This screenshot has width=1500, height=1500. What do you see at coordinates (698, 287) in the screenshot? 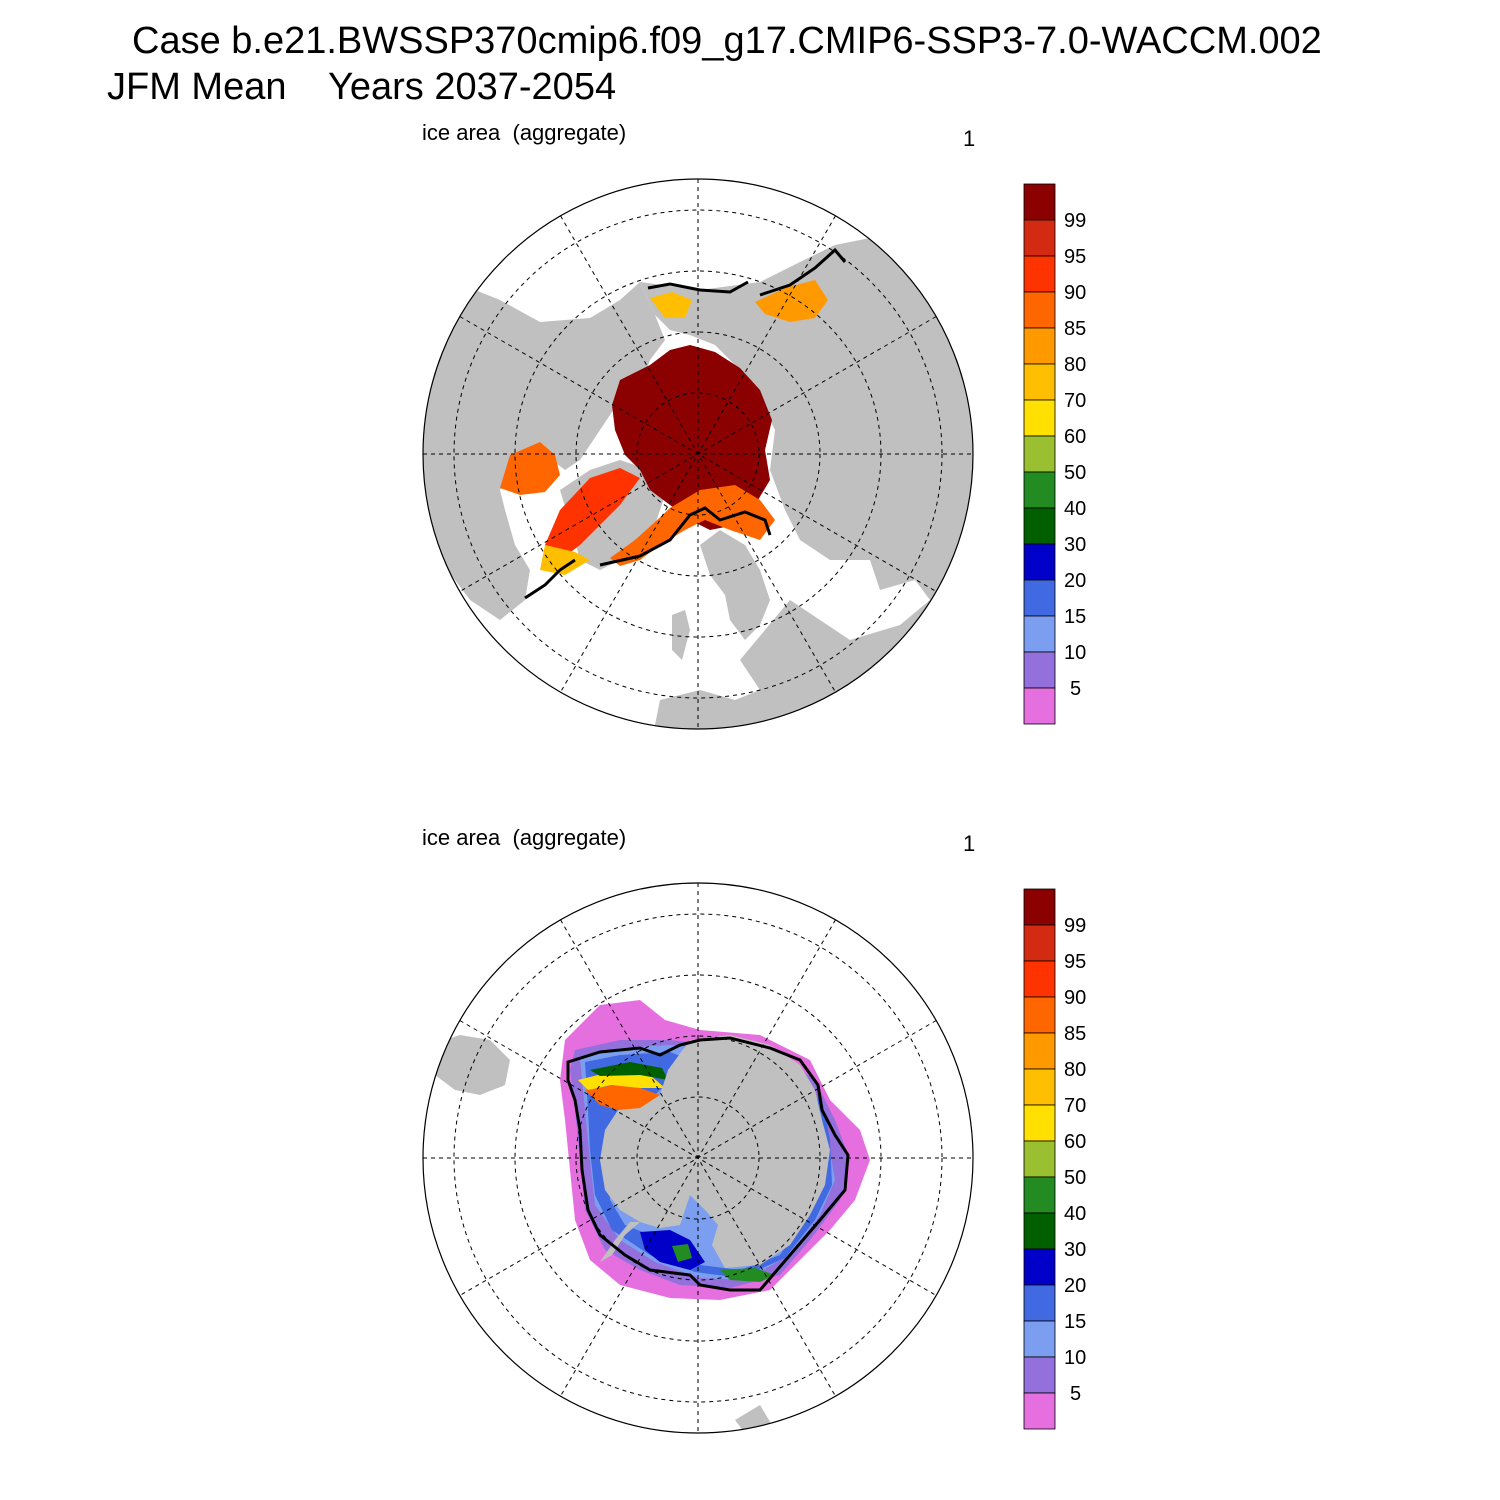
I see `north-observed-ice-edge-bering` at bounding box center [698, 287].